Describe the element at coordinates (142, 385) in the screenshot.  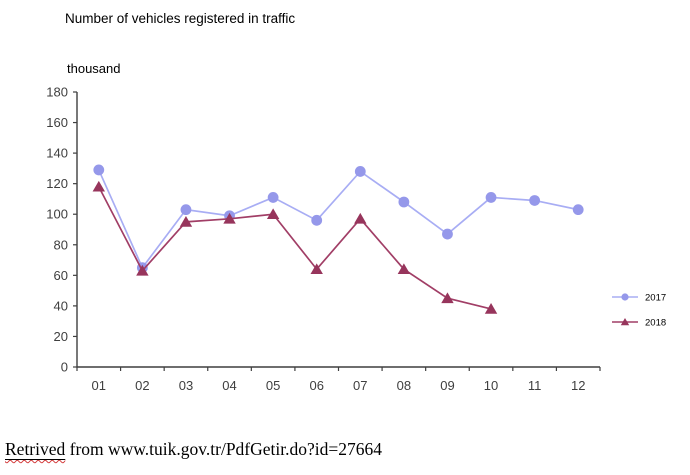
I see `x-tick-label: 02` at that location.